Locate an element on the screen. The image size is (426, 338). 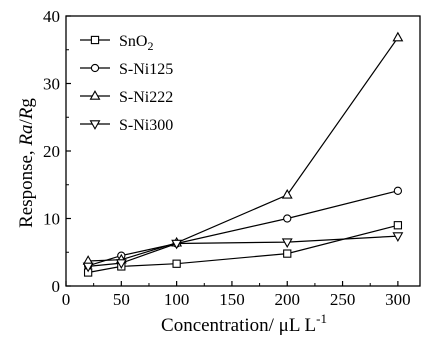
x-tick-label: 250 is located at coordinates (343, 299).